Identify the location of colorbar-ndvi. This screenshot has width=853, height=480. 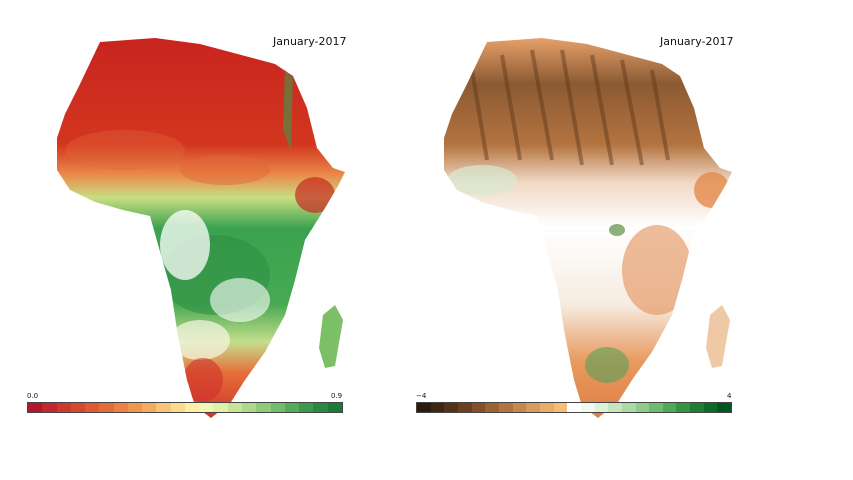
(185, 407).